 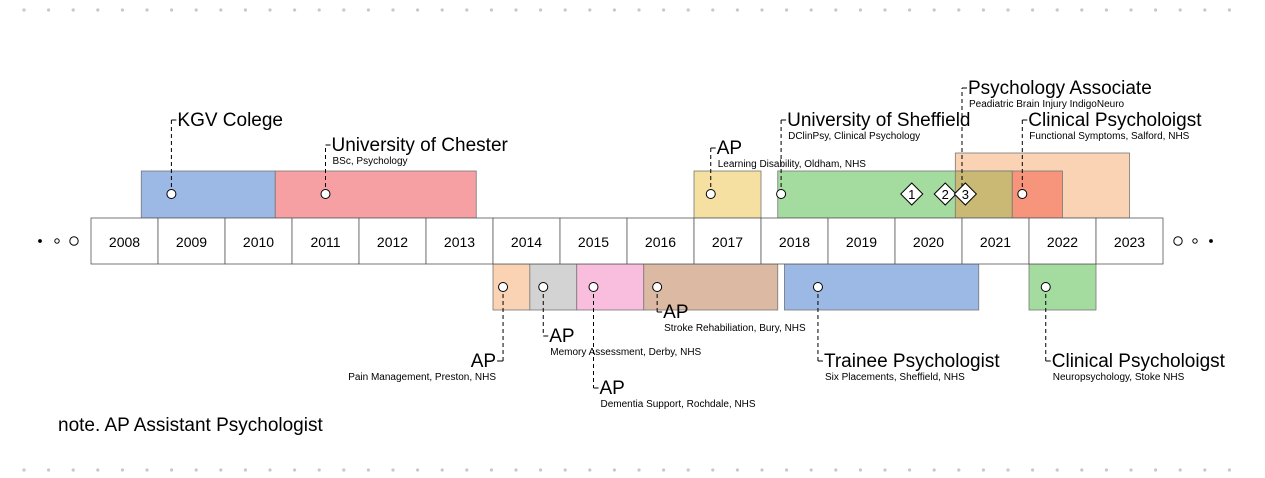 What do you see at coordinates (190, 425) in the screenshot?
I see `chart-note: note. AP Assistant Psychologist` at bounding box center [190, 425].